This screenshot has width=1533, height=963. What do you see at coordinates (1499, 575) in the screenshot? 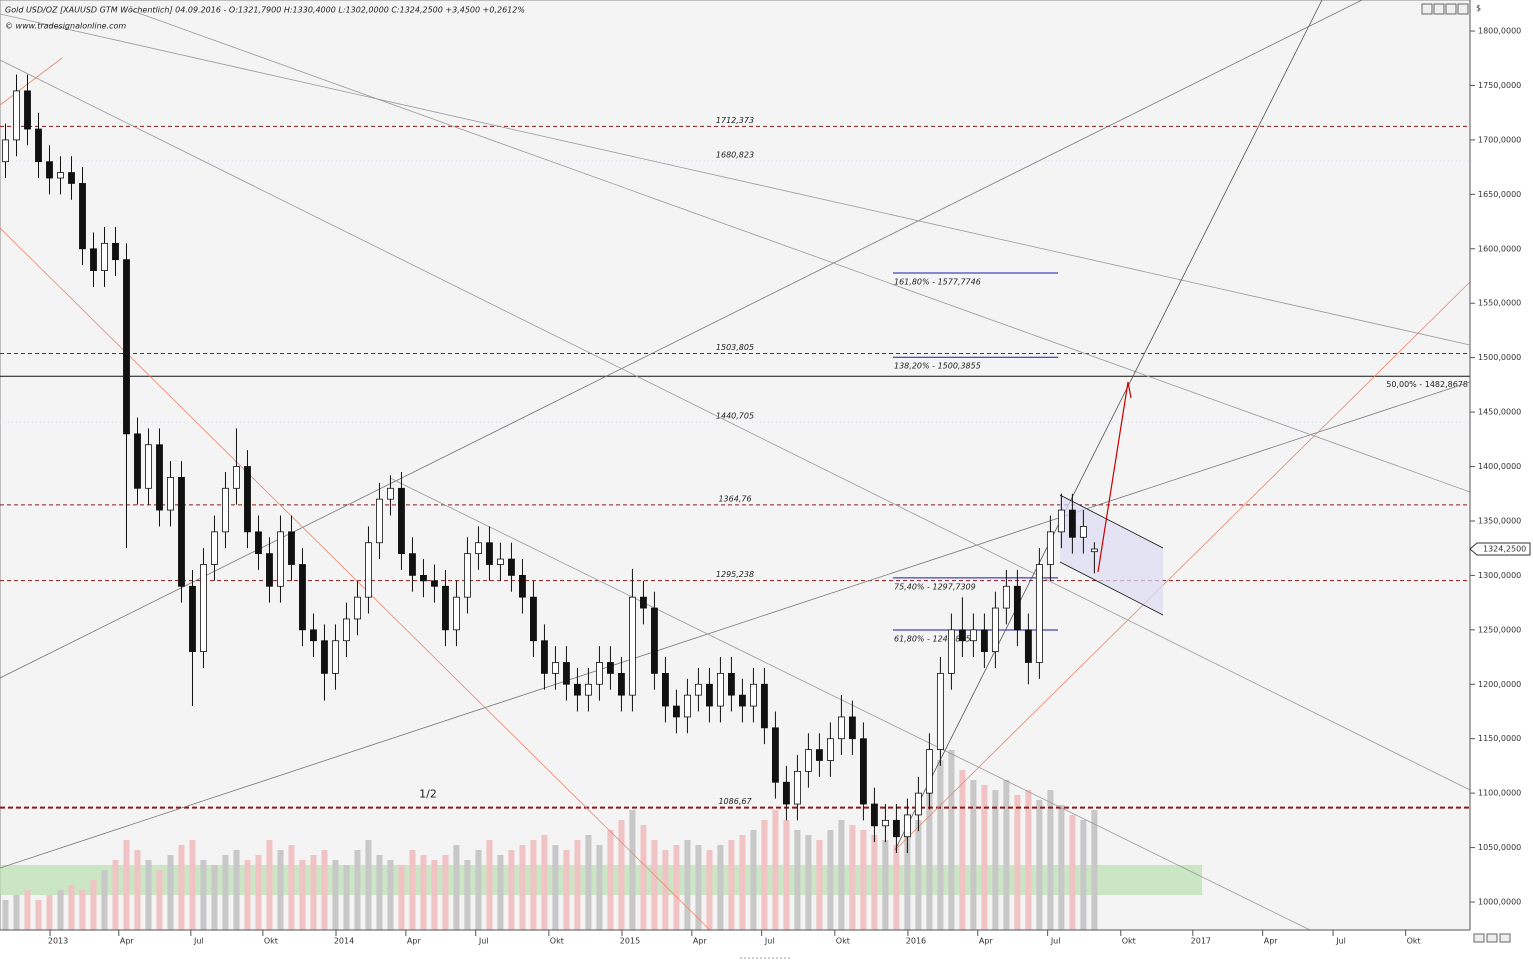
I see `y-tick-label: 1300,0000` at bounding box center [1499, 575].